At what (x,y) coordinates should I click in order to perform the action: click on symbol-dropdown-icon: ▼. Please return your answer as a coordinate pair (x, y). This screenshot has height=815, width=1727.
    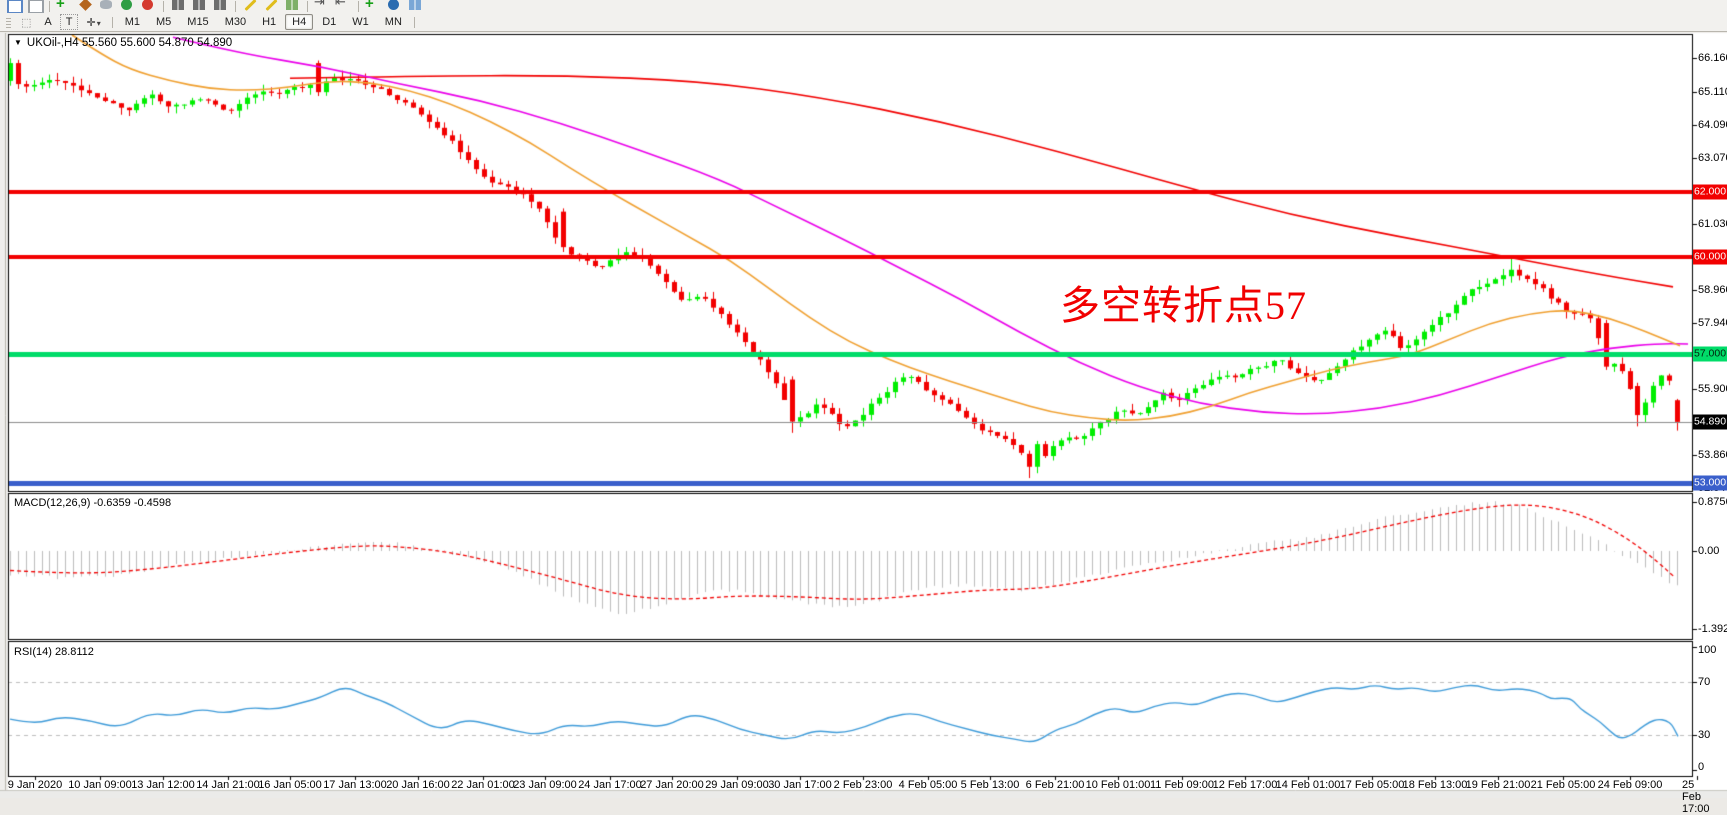
    Looking at the image, I should click on (18, 42).